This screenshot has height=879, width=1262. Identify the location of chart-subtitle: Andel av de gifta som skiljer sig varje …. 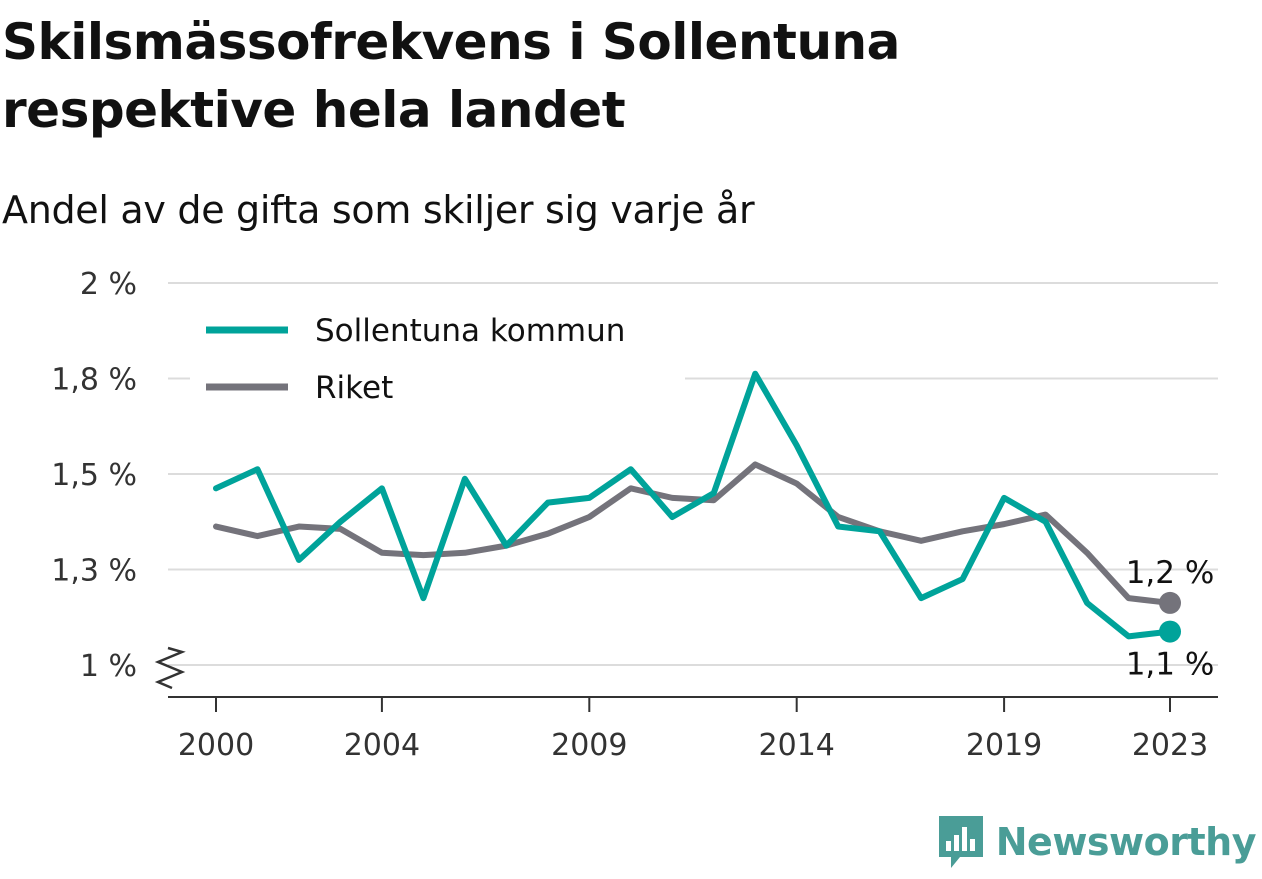
(378, 210).